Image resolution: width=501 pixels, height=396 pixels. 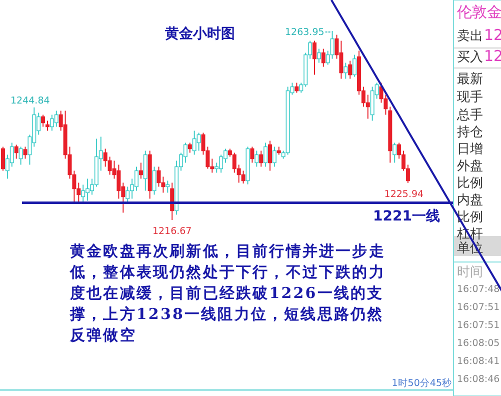 I want to click on text: 持仓, so click(x=470, y=132).